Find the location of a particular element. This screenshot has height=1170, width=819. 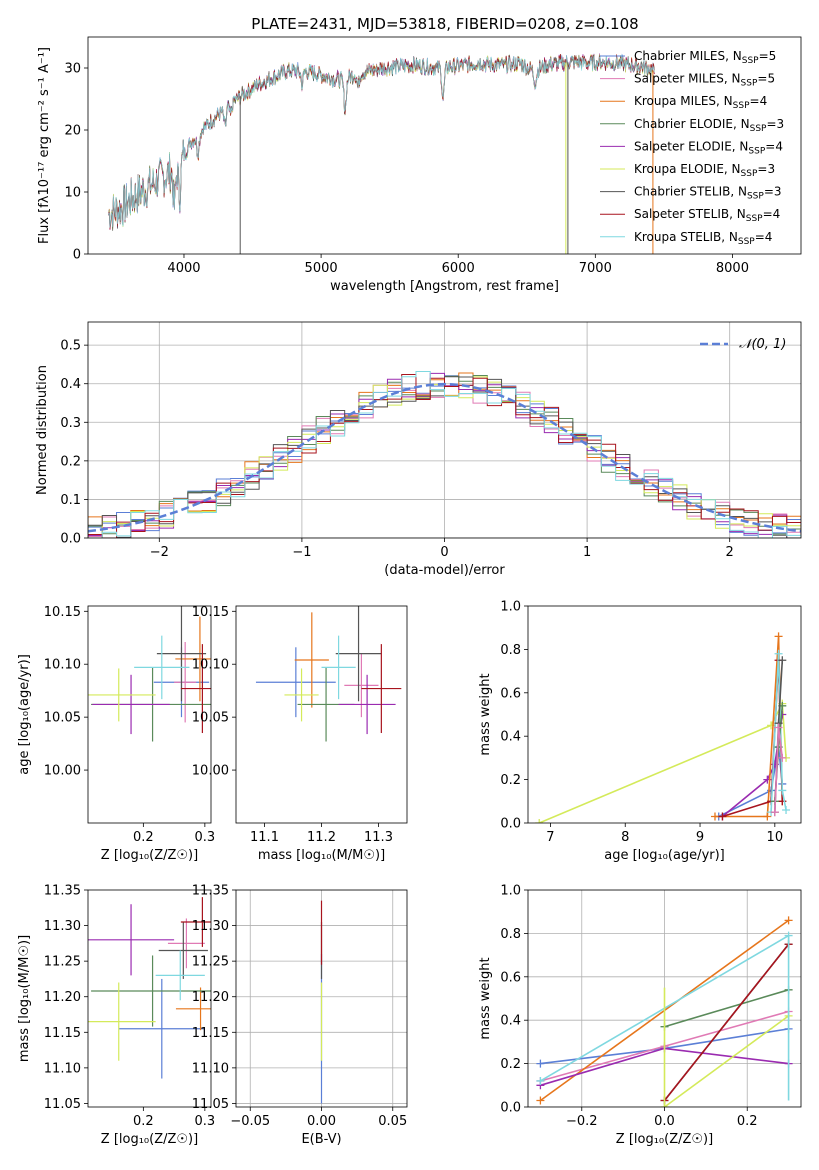

x-tick-label: 0.05 is located at coordinates (392, 1121).